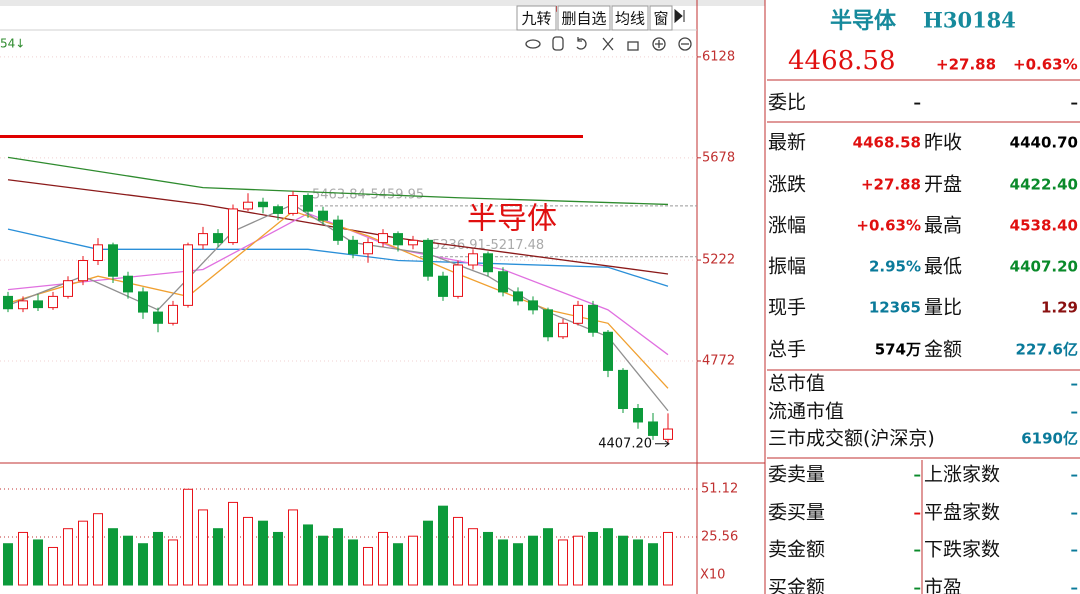  Describe the element at coordinates (943, 185) in the screenshot. I see `field-label: 开盘` at that location.